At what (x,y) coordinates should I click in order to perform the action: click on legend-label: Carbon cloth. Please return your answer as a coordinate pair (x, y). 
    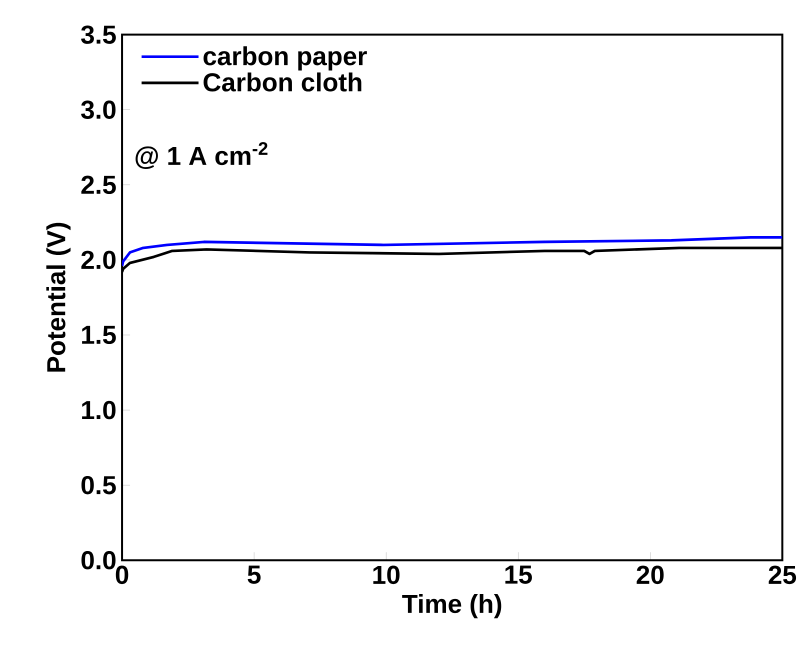
    Looking at the image, I should click on (283, 82).